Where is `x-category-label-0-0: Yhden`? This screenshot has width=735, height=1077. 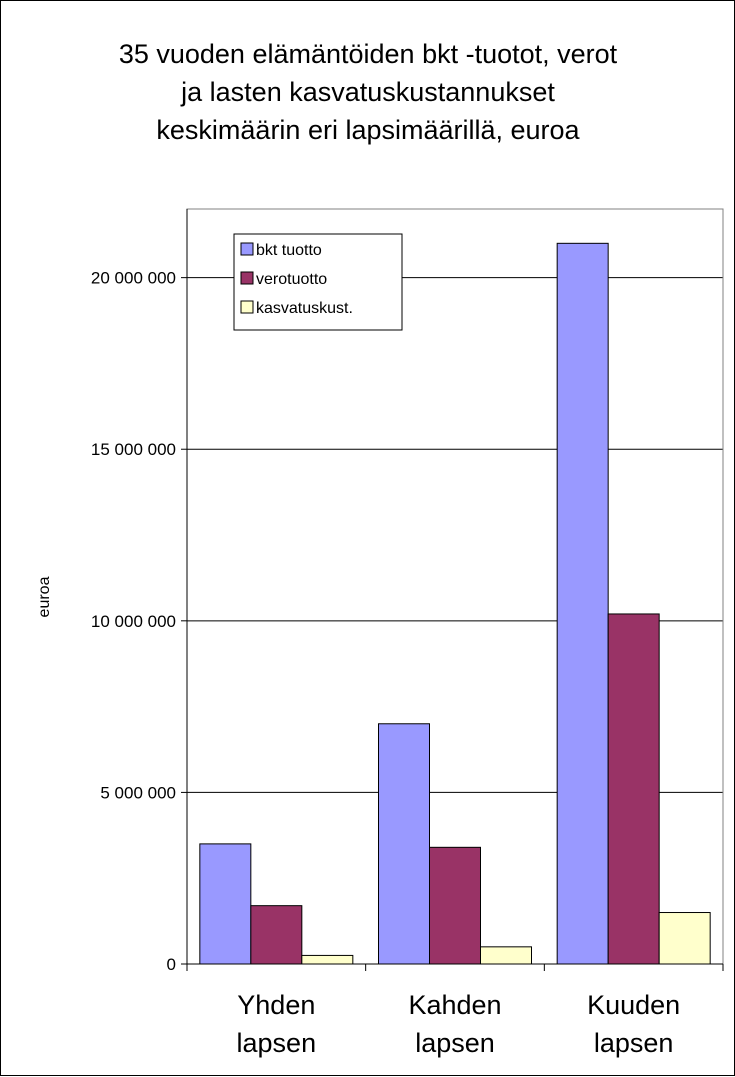 x-category-label-0-0: Yhden is located at coordinates (276, 1005).